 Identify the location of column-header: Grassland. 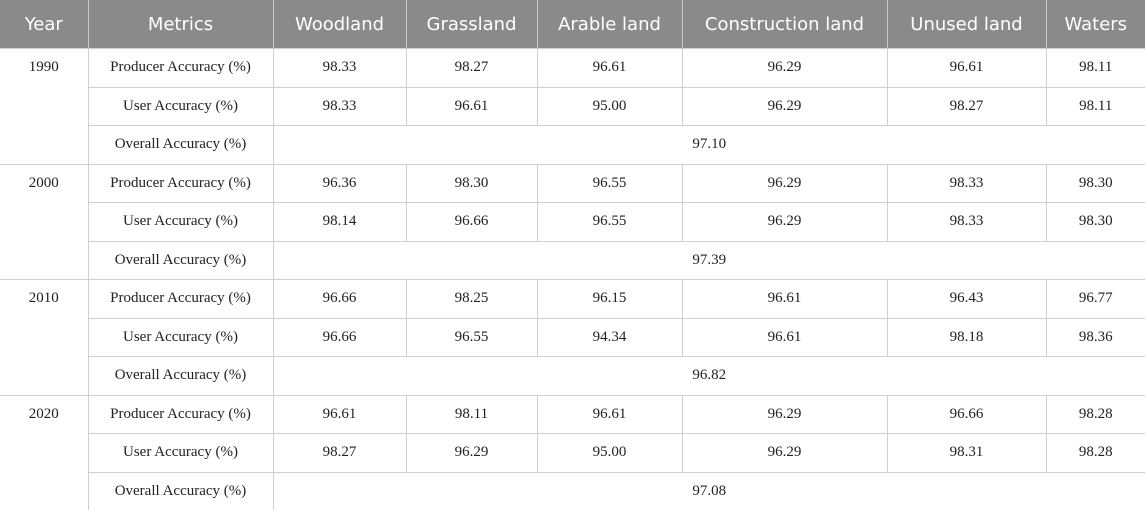
(471, 24).